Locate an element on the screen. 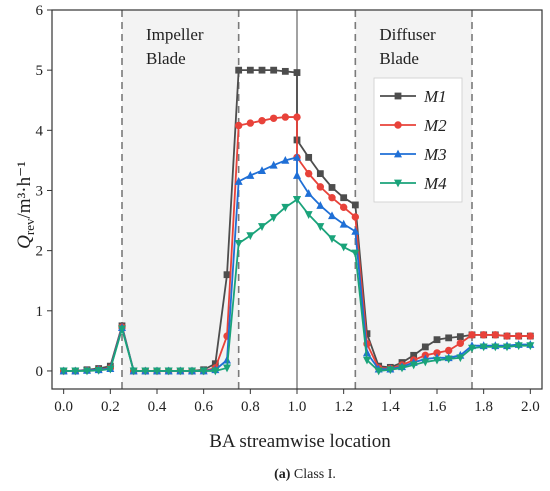 The width and height of the screenshot is (550, 491). y-tick-label: 2 is located at coordinates (40, 252).